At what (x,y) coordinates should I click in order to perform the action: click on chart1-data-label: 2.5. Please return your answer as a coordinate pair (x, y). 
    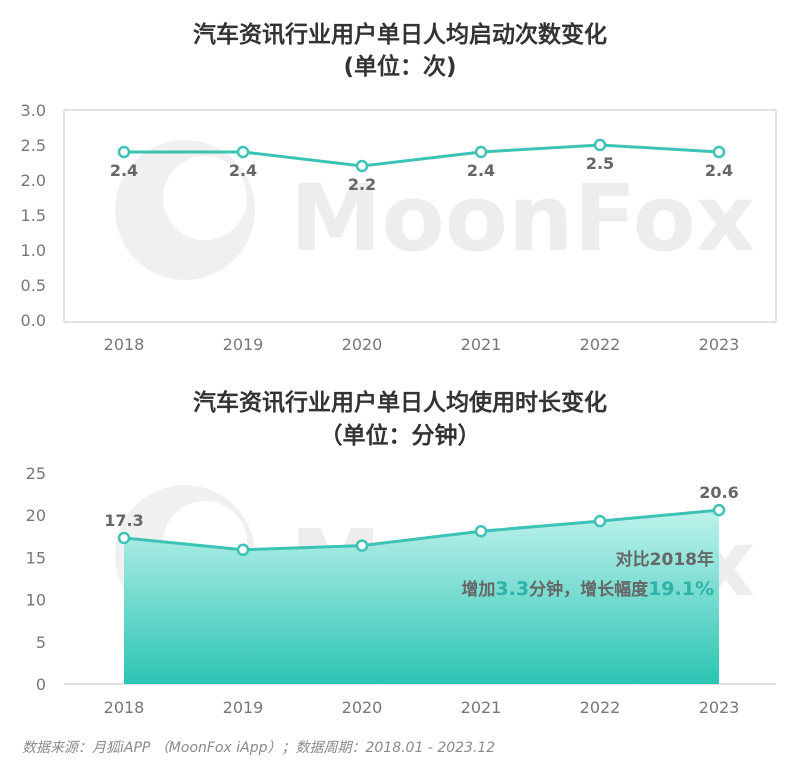
    Looking at the image, I should click on (600, 163).